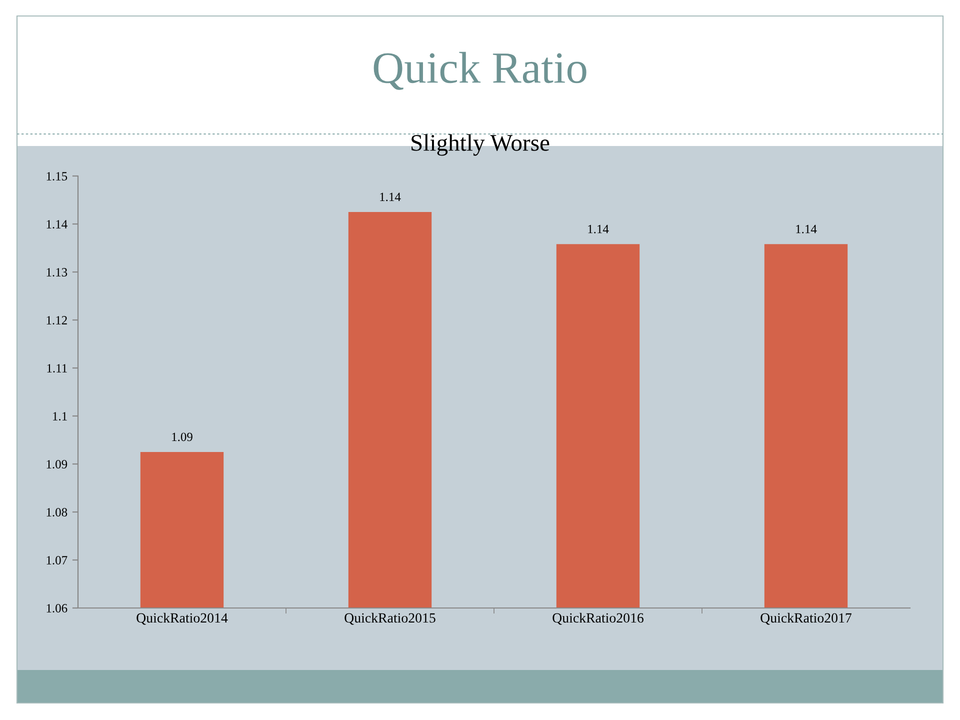 This screenshot has height=720, width=960. Describe the element at coordinates (57, 368) in the screenshot. I see `y-tick-label: 1.11` at that location.